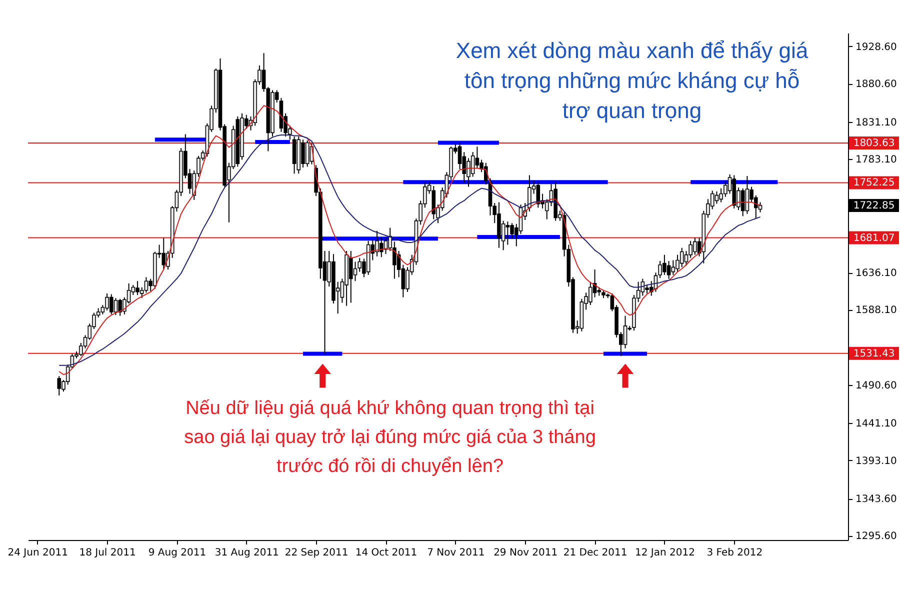 The height and width of the screenshot is (600, 900). Describe the element at coordinates (874, 206) in the screenshot. I see `text: 1722.85` at that location.